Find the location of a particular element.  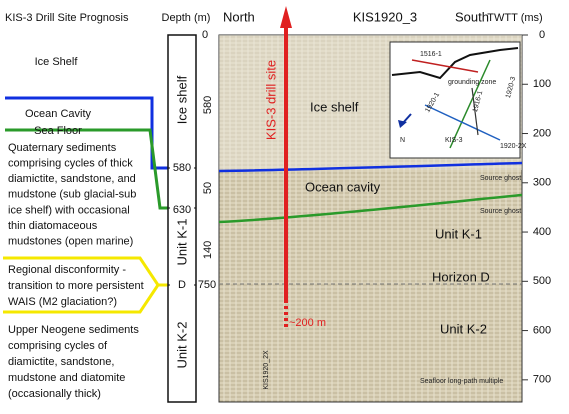

depth-label: 580 is located at coordinates (182, 168).